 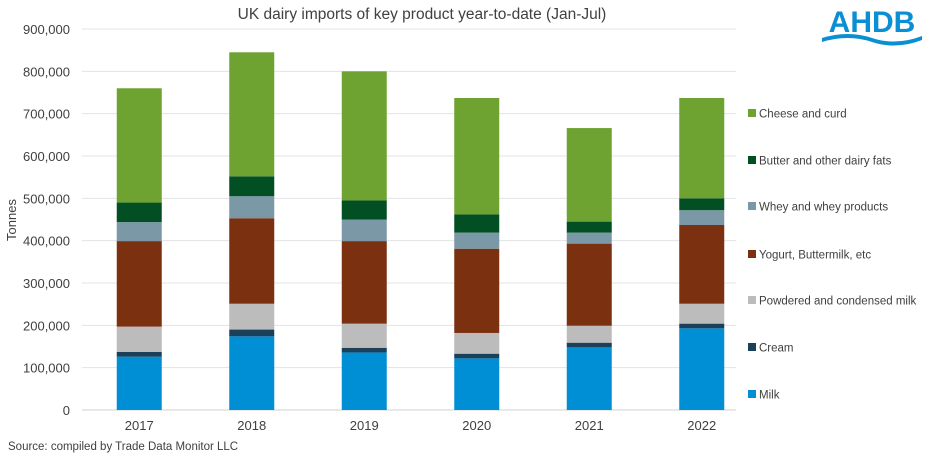 I want to click on legend-label: Powdered and condensed milk, so click(x=838, y=302).